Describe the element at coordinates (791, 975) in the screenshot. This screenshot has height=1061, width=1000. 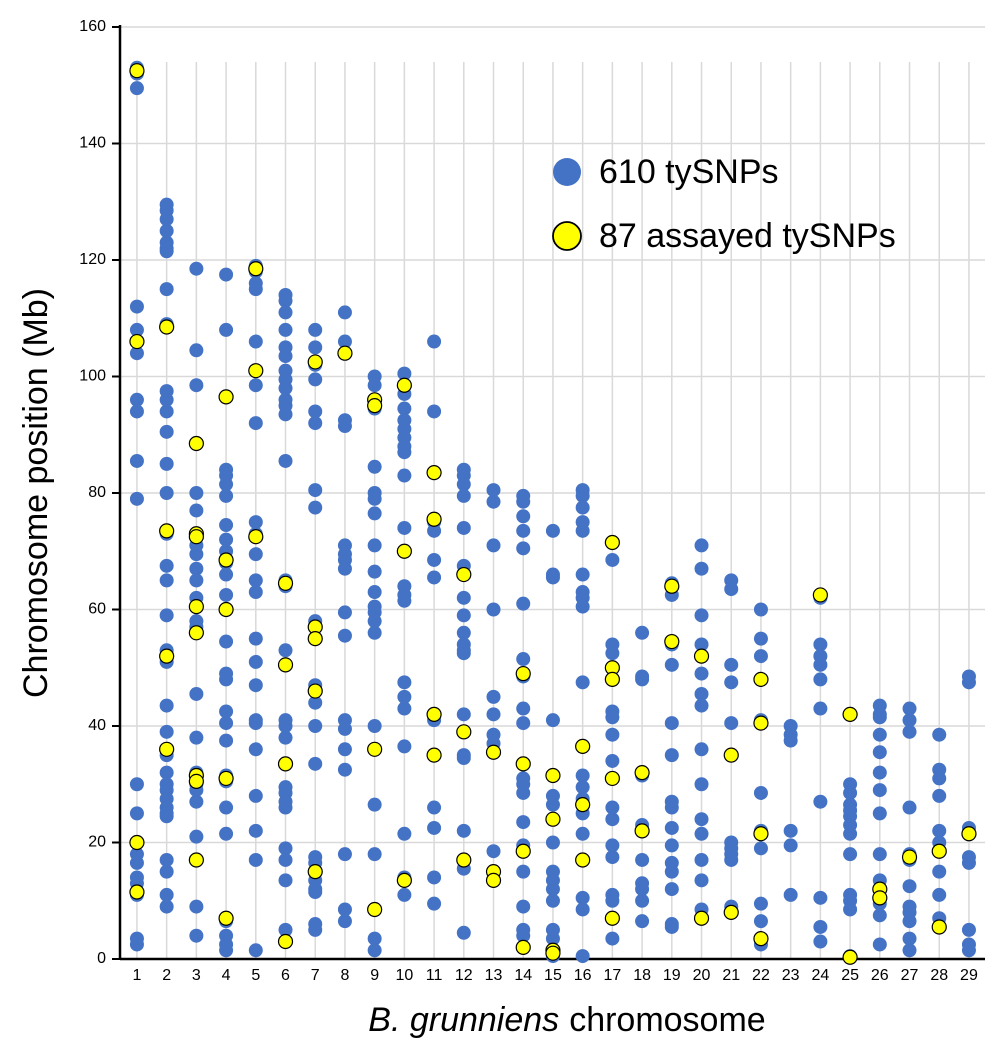
I see `x-tick-label: 23` at that location.